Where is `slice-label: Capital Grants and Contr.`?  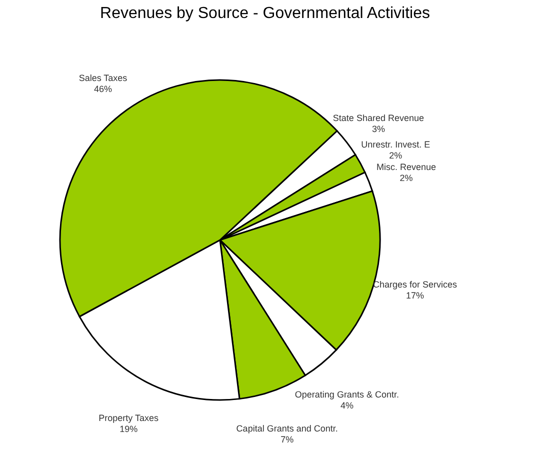 slice-label: Capital Grants and Contr. is located at coordinates (287, 428).